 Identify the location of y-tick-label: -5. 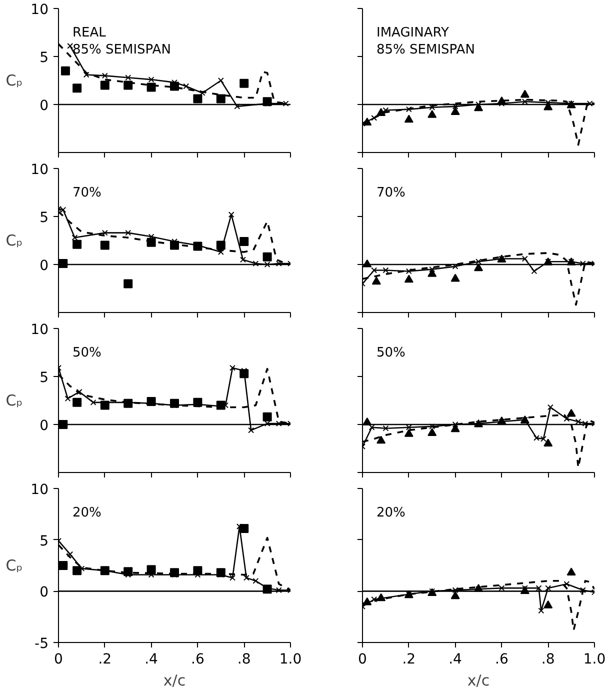
(41, 644).